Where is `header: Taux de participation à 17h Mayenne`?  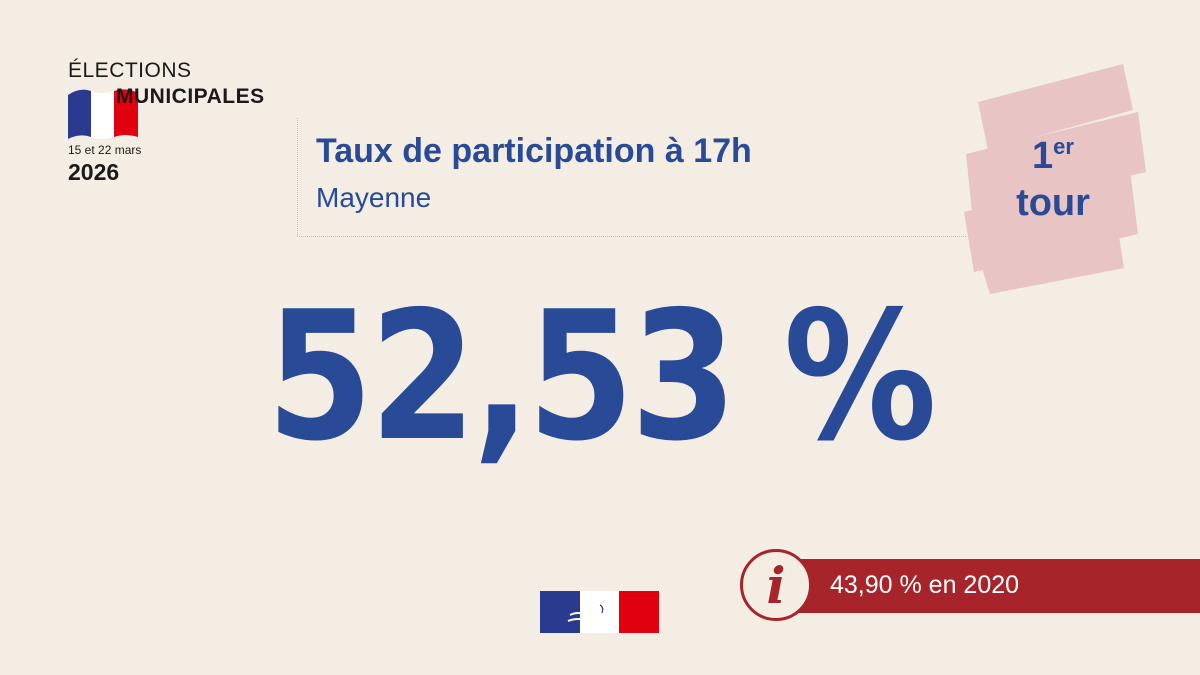 header: Taux de participation à 17h Mayenne is located at coordinates (631, 177).